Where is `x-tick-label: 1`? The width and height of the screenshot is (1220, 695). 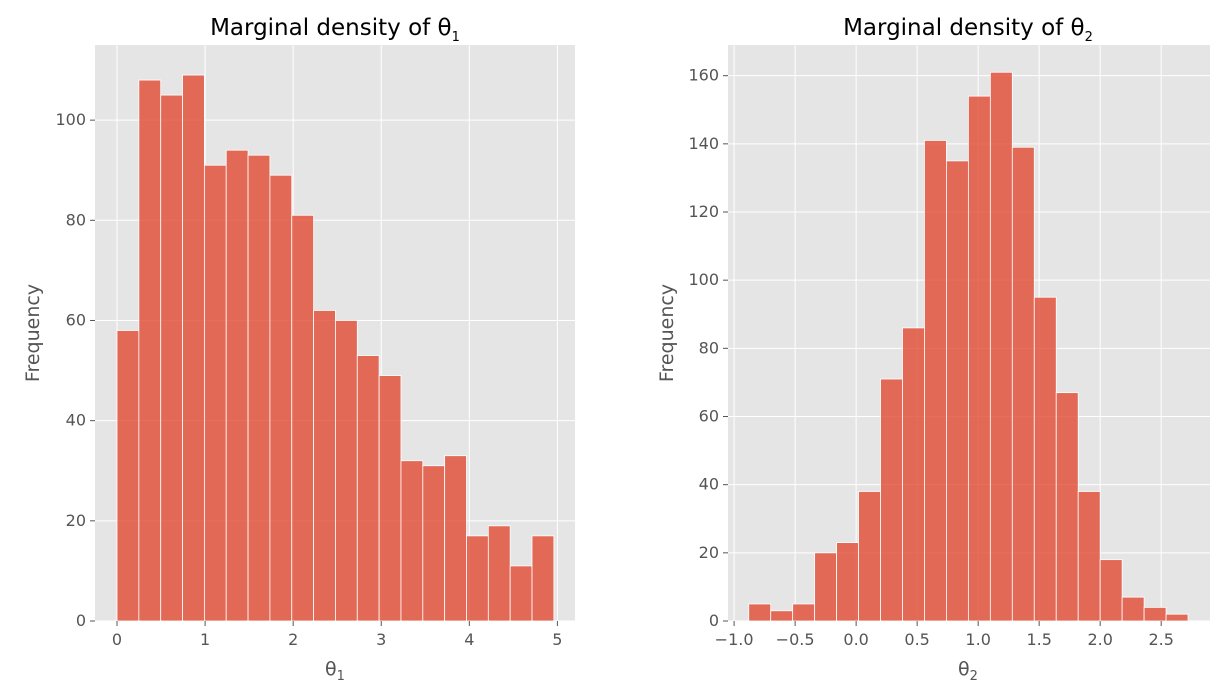
x-tick-label: 1 is located at coordinates (205, 639).